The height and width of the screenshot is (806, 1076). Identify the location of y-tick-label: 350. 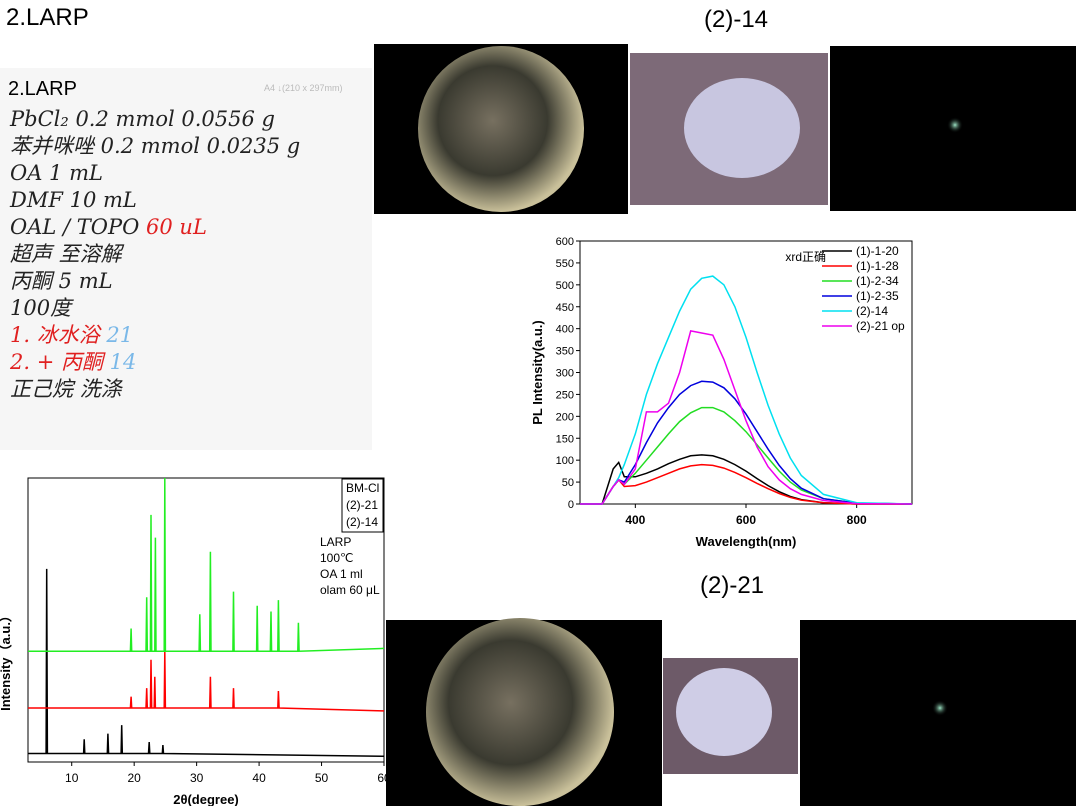
(565, 352).